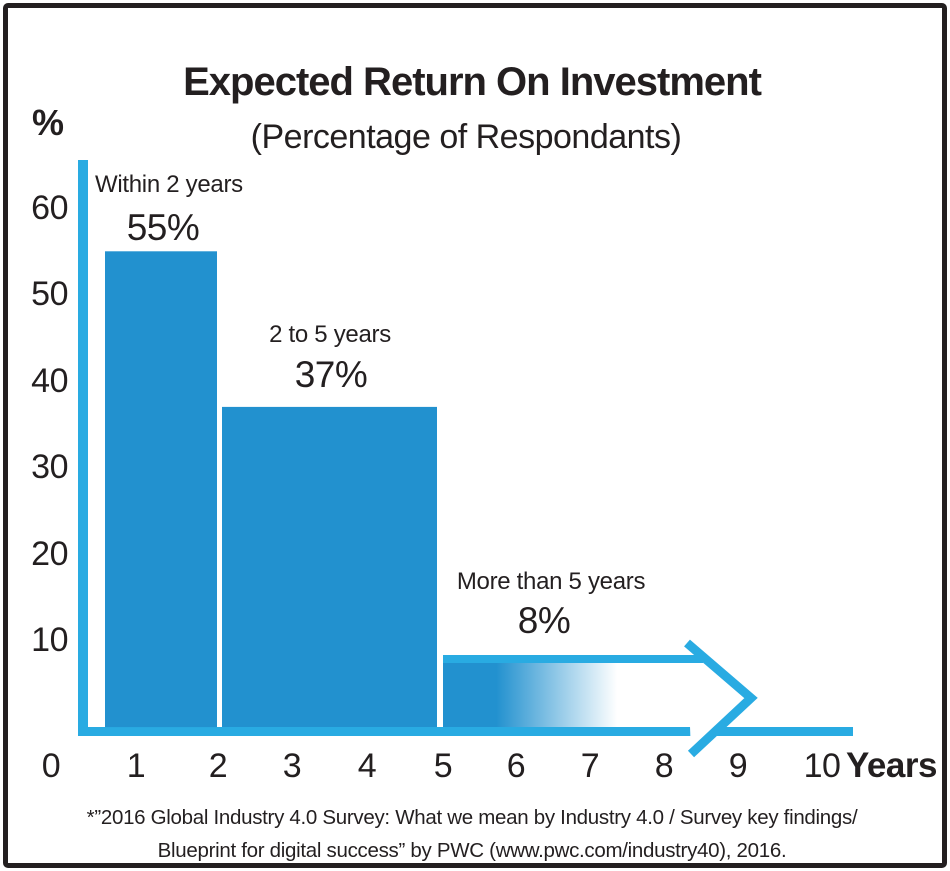 This screenshot has width=950, height=871. I want to click on x-tick-label: 9, so click(738, 766).